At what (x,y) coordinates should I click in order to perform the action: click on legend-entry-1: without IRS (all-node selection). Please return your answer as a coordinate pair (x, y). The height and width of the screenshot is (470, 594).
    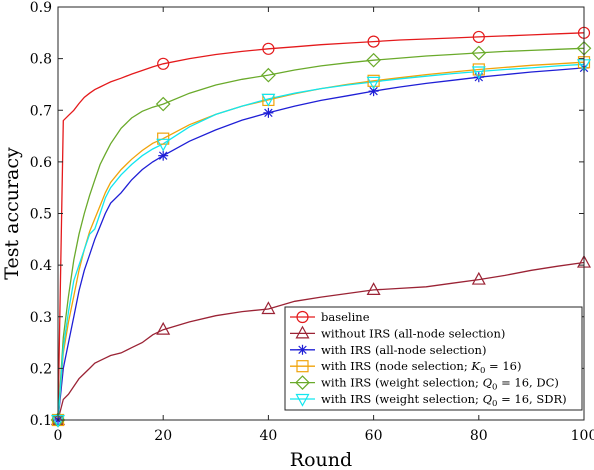
    Looking at the image, I should click on (413, 333).